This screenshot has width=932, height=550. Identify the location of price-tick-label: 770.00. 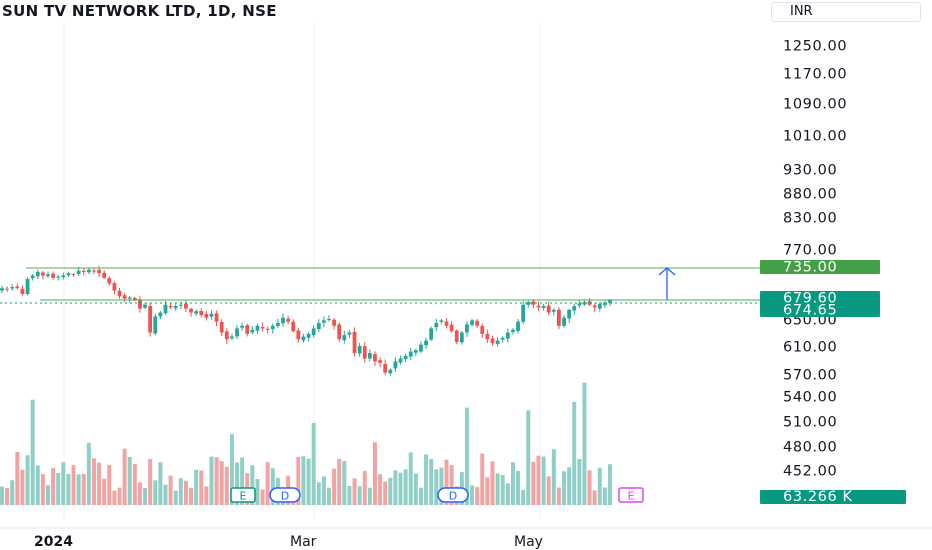
(810, 251).